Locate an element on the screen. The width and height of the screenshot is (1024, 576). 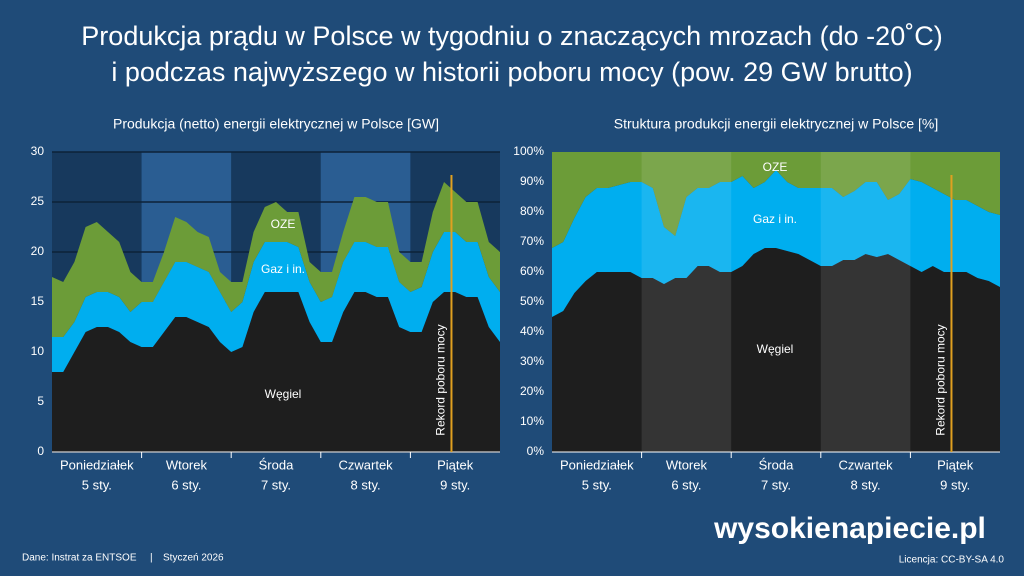
y-tick-label: 100% is located at coordinates (528, 151).